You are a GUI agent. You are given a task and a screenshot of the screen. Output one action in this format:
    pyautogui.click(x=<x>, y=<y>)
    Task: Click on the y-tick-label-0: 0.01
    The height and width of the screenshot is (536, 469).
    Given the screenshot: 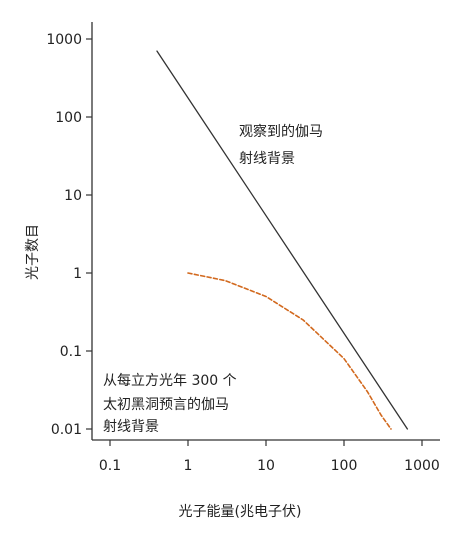 What is the action you would take?
    pyautogui.click(x=66, y=430)
    